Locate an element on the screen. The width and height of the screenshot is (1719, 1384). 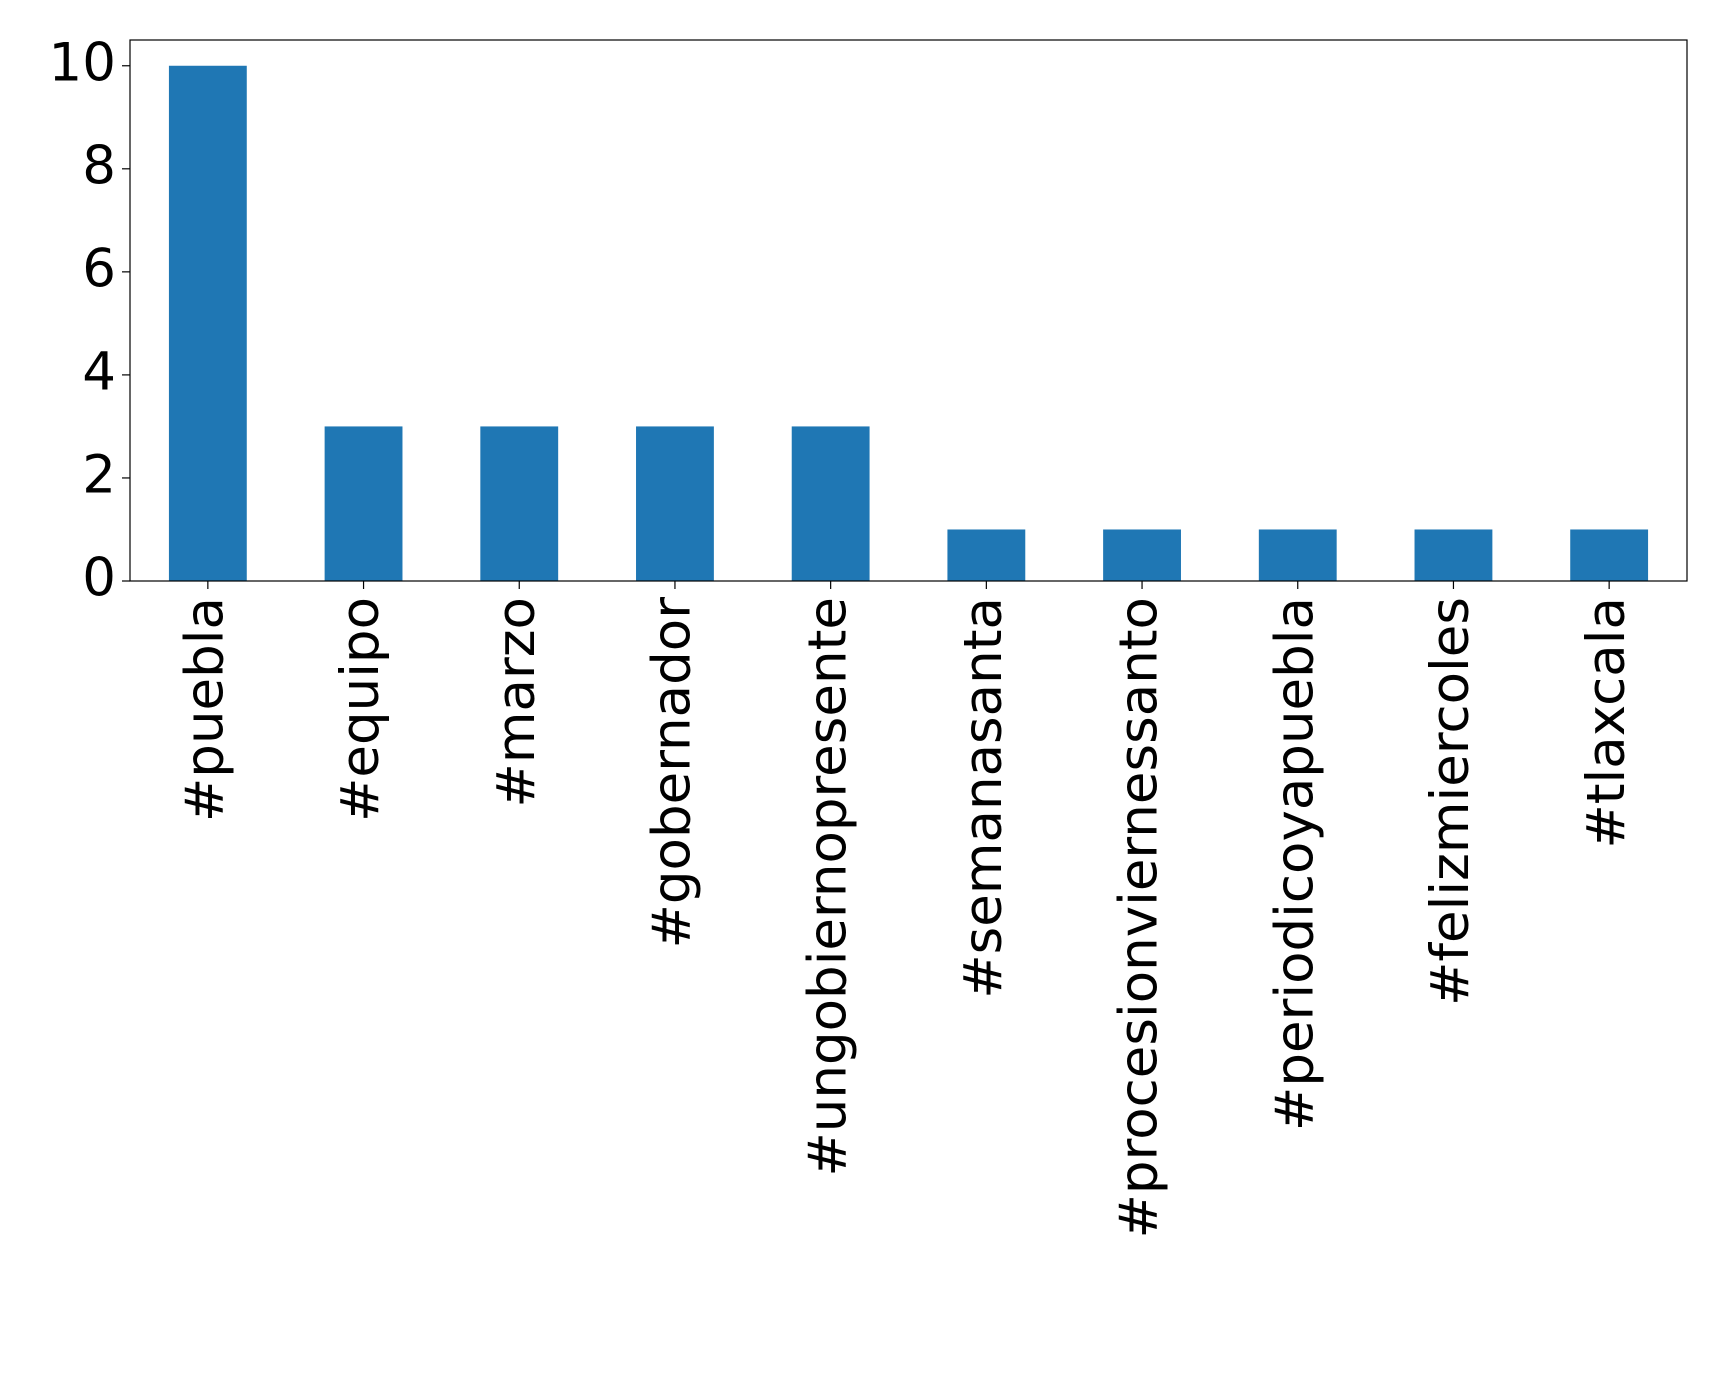
x-tick-label: #puebla is located at coordinates (204, 709).